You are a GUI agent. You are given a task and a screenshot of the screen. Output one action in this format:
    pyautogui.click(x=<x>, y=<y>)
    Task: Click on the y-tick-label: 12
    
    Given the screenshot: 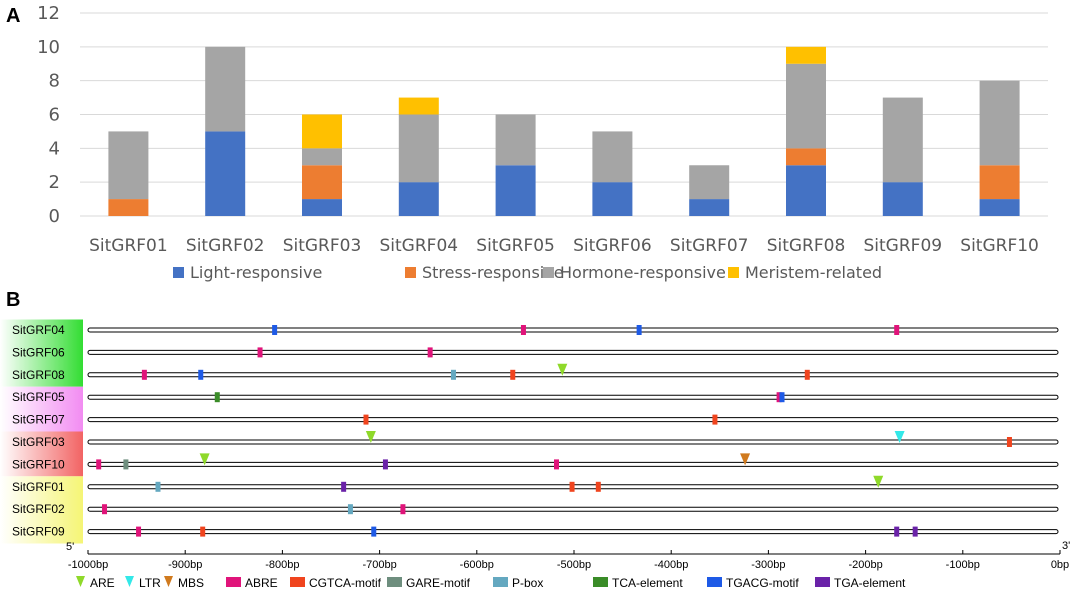 What is the action you would take?
    pyautogui.click(x=48, y=13)
    